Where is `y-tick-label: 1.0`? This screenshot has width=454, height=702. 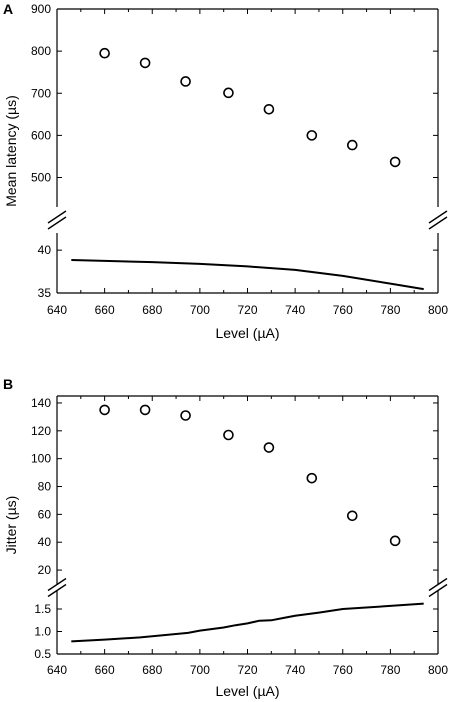
y-tick-label: 1.0 is located at coordinates (42, 632).